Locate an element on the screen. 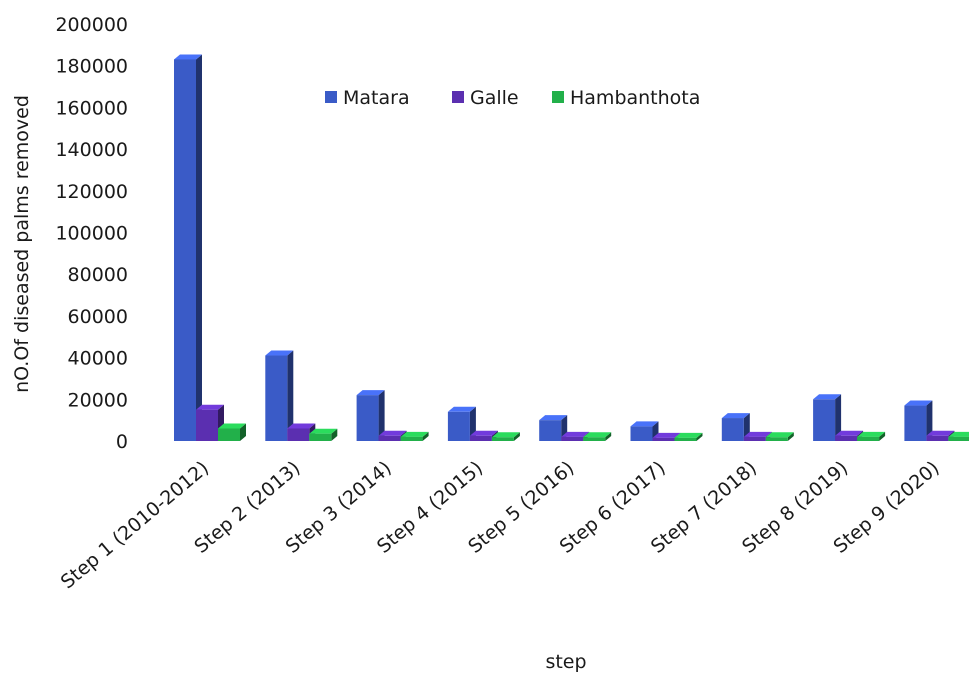 This screenshot has height=677, width=969. y-tick-label: 200000 is located at coordinates (91, 25).